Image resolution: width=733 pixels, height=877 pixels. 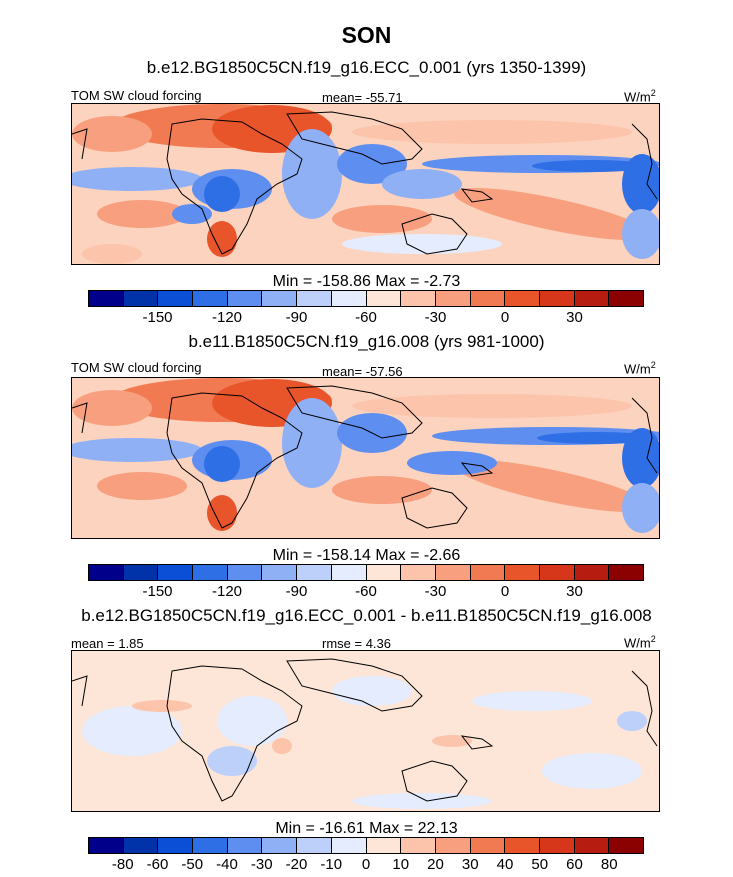 I want to click on panel-2-units: W/m2, so click(x=640, y=368).